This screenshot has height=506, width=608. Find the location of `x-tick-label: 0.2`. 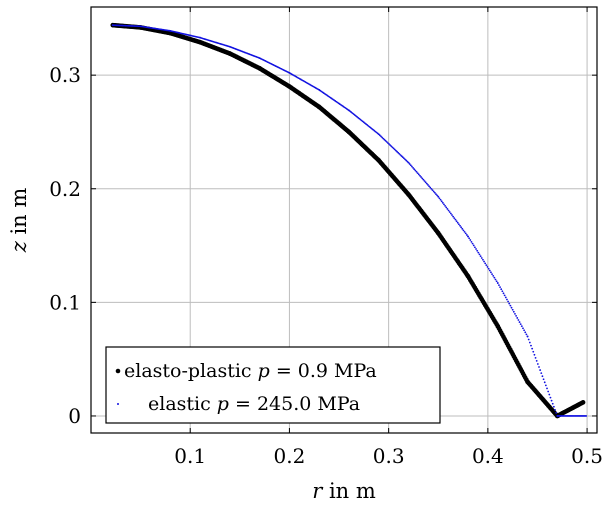

x-tick-label: 0.2 is located at coordinates (290, 456).